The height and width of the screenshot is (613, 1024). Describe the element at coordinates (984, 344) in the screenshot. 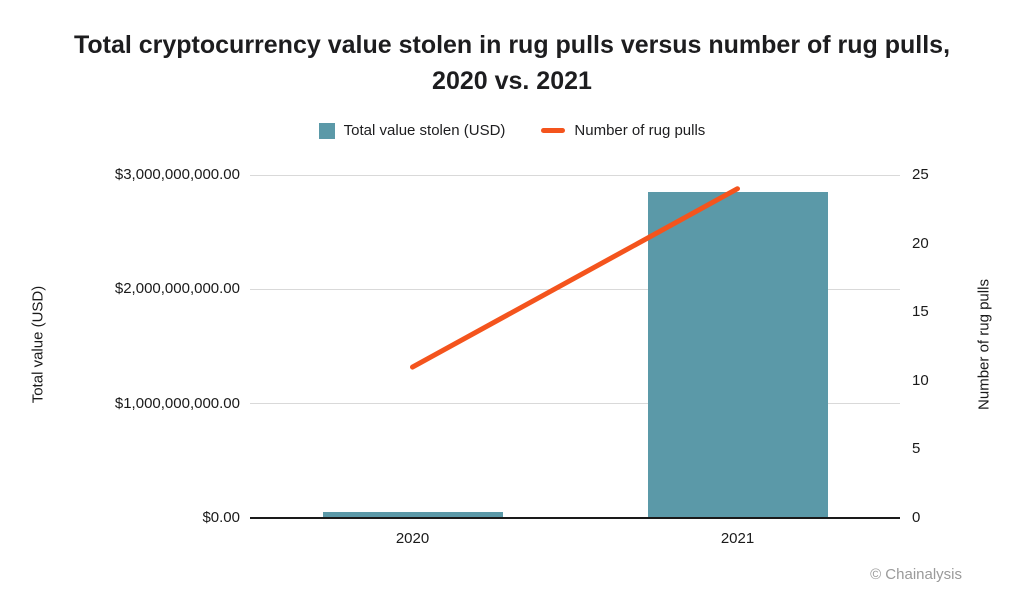

I see `right-axis-title: Number of rug pulls` at that location.